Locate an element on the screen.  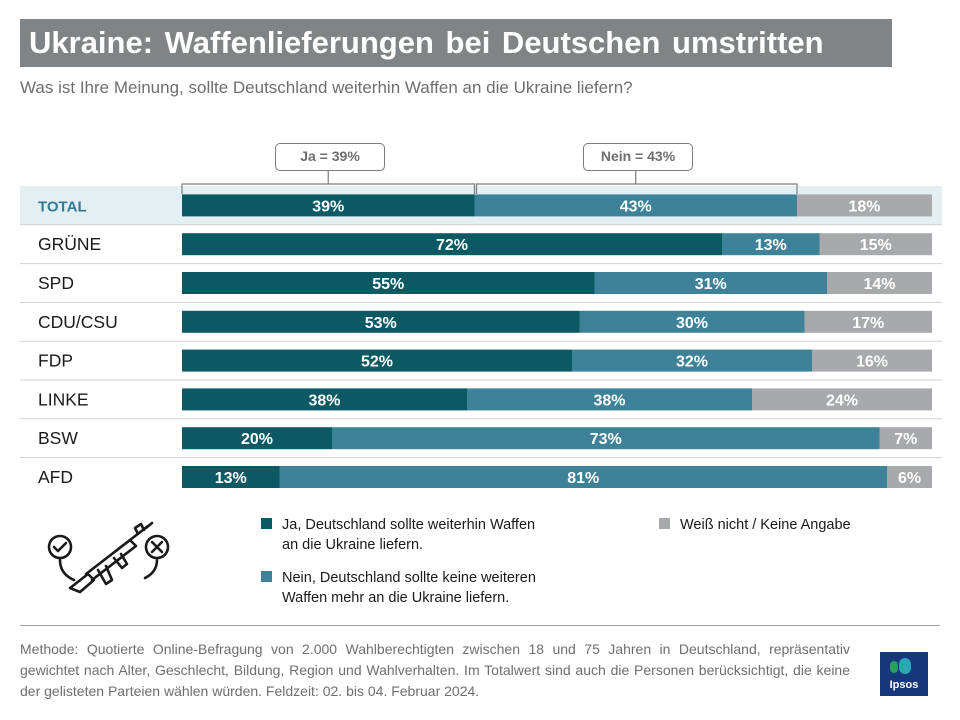
bar-value-label: 39% is located at coordinates (328, 206).